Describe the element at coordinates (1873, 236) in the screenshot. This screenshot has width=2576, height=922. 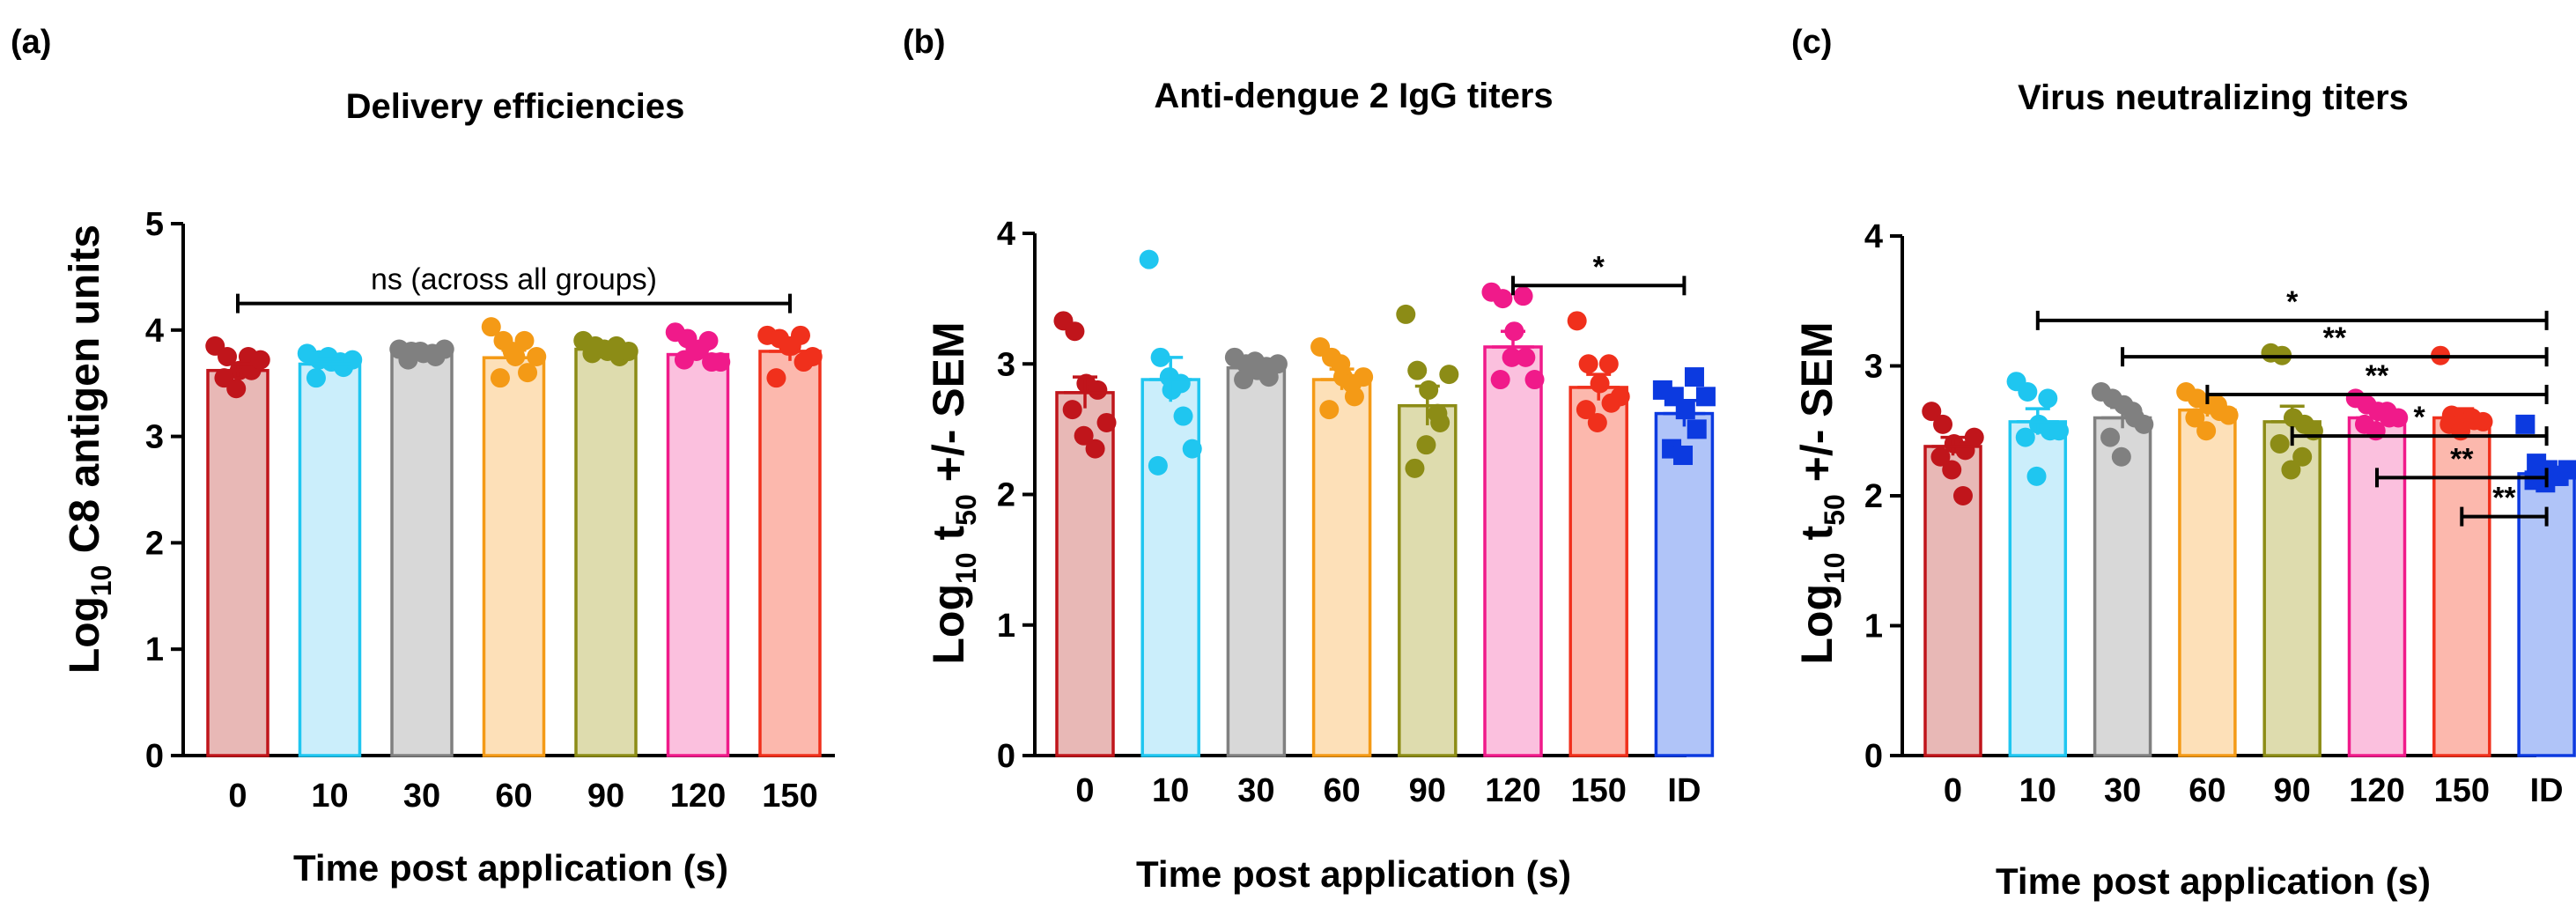
I see `y-tick-label: 4` at that location.